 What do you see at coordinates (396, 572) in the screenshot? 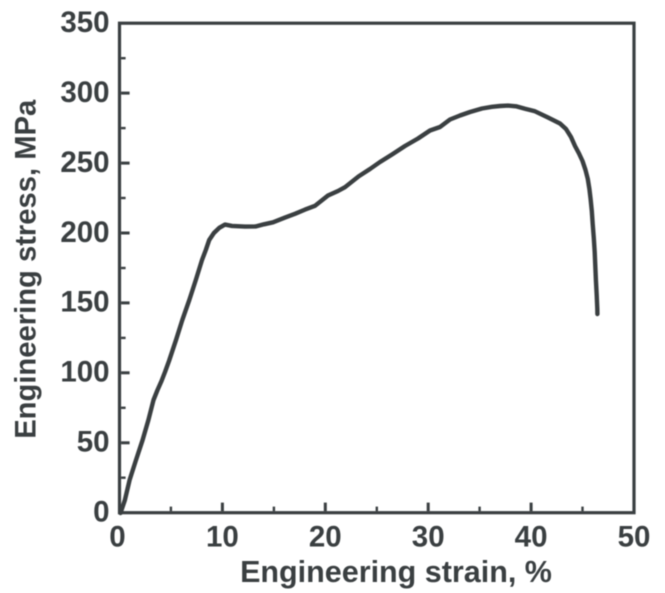
I see `svg-text: Engineering strain, %` at bounding box center [396, 572].